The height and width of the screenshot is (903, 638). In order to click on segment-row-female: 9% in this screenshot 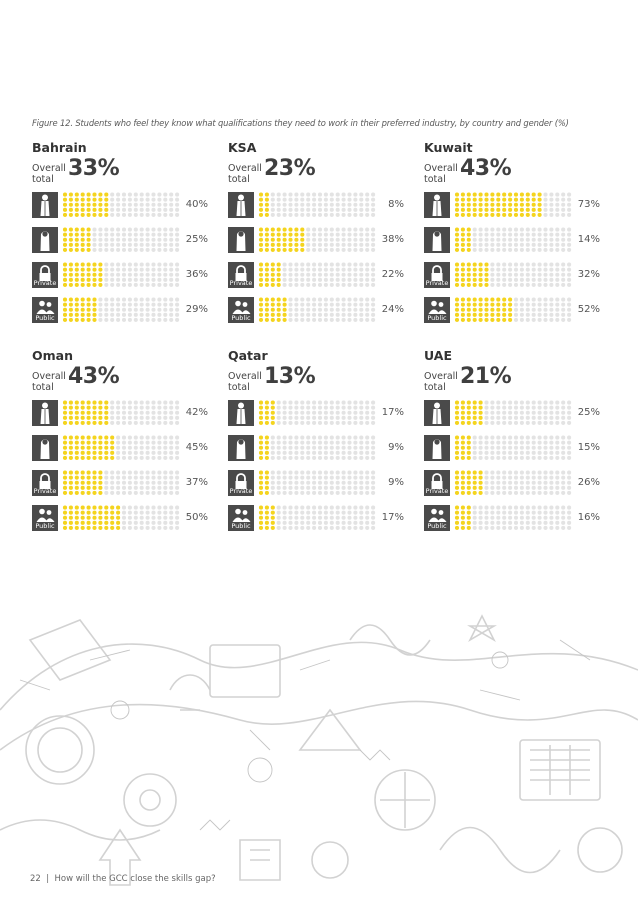, I will do `click(316, 448)`.